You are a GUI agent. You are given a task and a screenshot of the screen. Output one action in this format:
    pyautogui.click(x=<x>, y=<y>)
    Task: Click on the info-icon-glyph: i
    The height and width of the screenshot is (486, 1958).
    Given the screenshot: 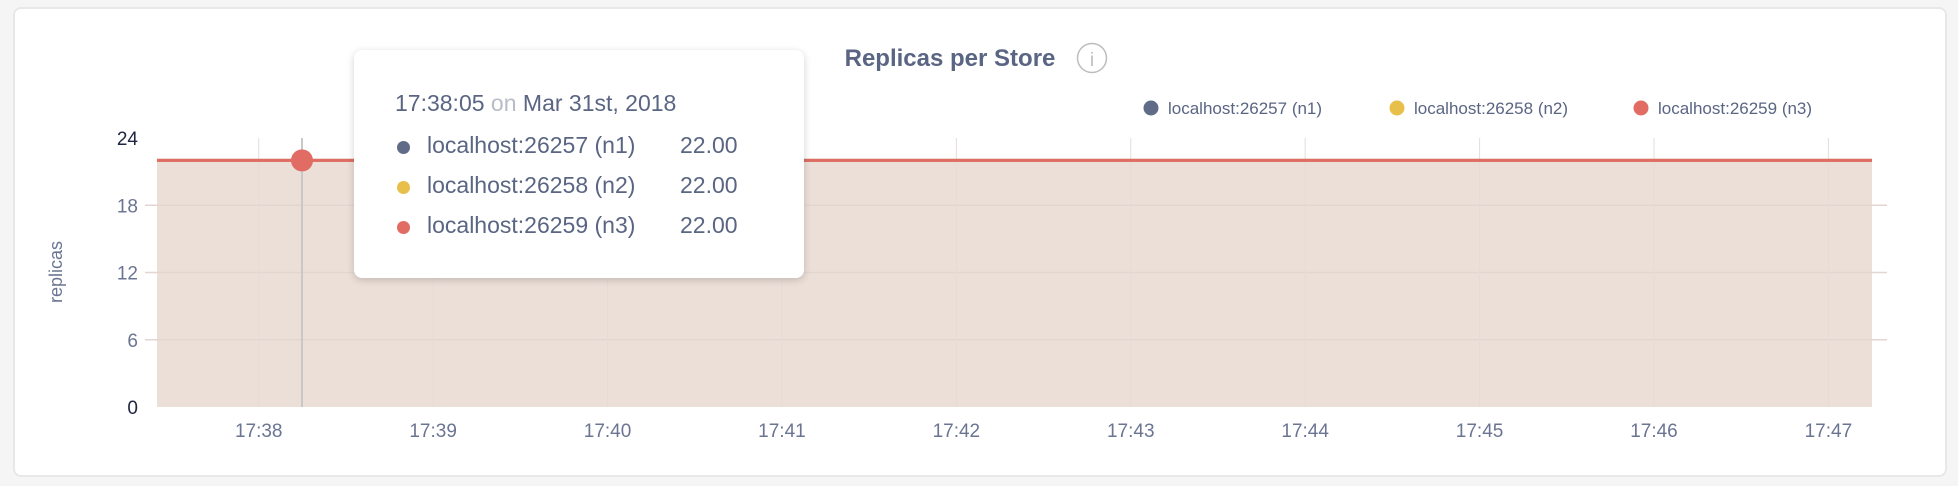 What is the action you would take?
    pyautogui.click(x=1092, y=60)
    